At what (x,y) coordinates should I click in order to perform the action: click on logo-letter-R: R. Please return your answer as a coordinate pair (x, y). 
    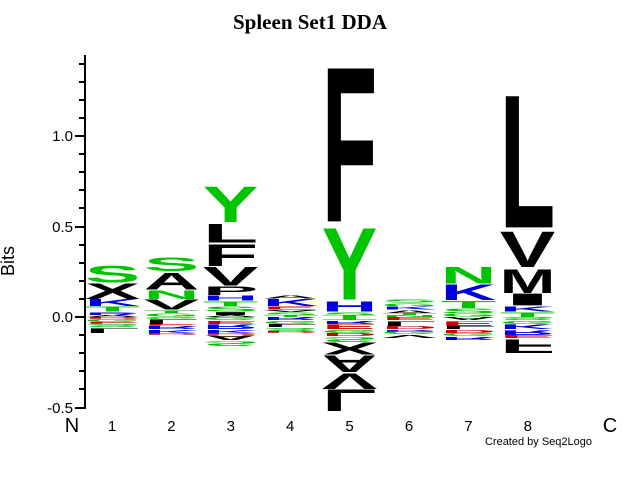
    Looking at the image, I should click on (469, 339).